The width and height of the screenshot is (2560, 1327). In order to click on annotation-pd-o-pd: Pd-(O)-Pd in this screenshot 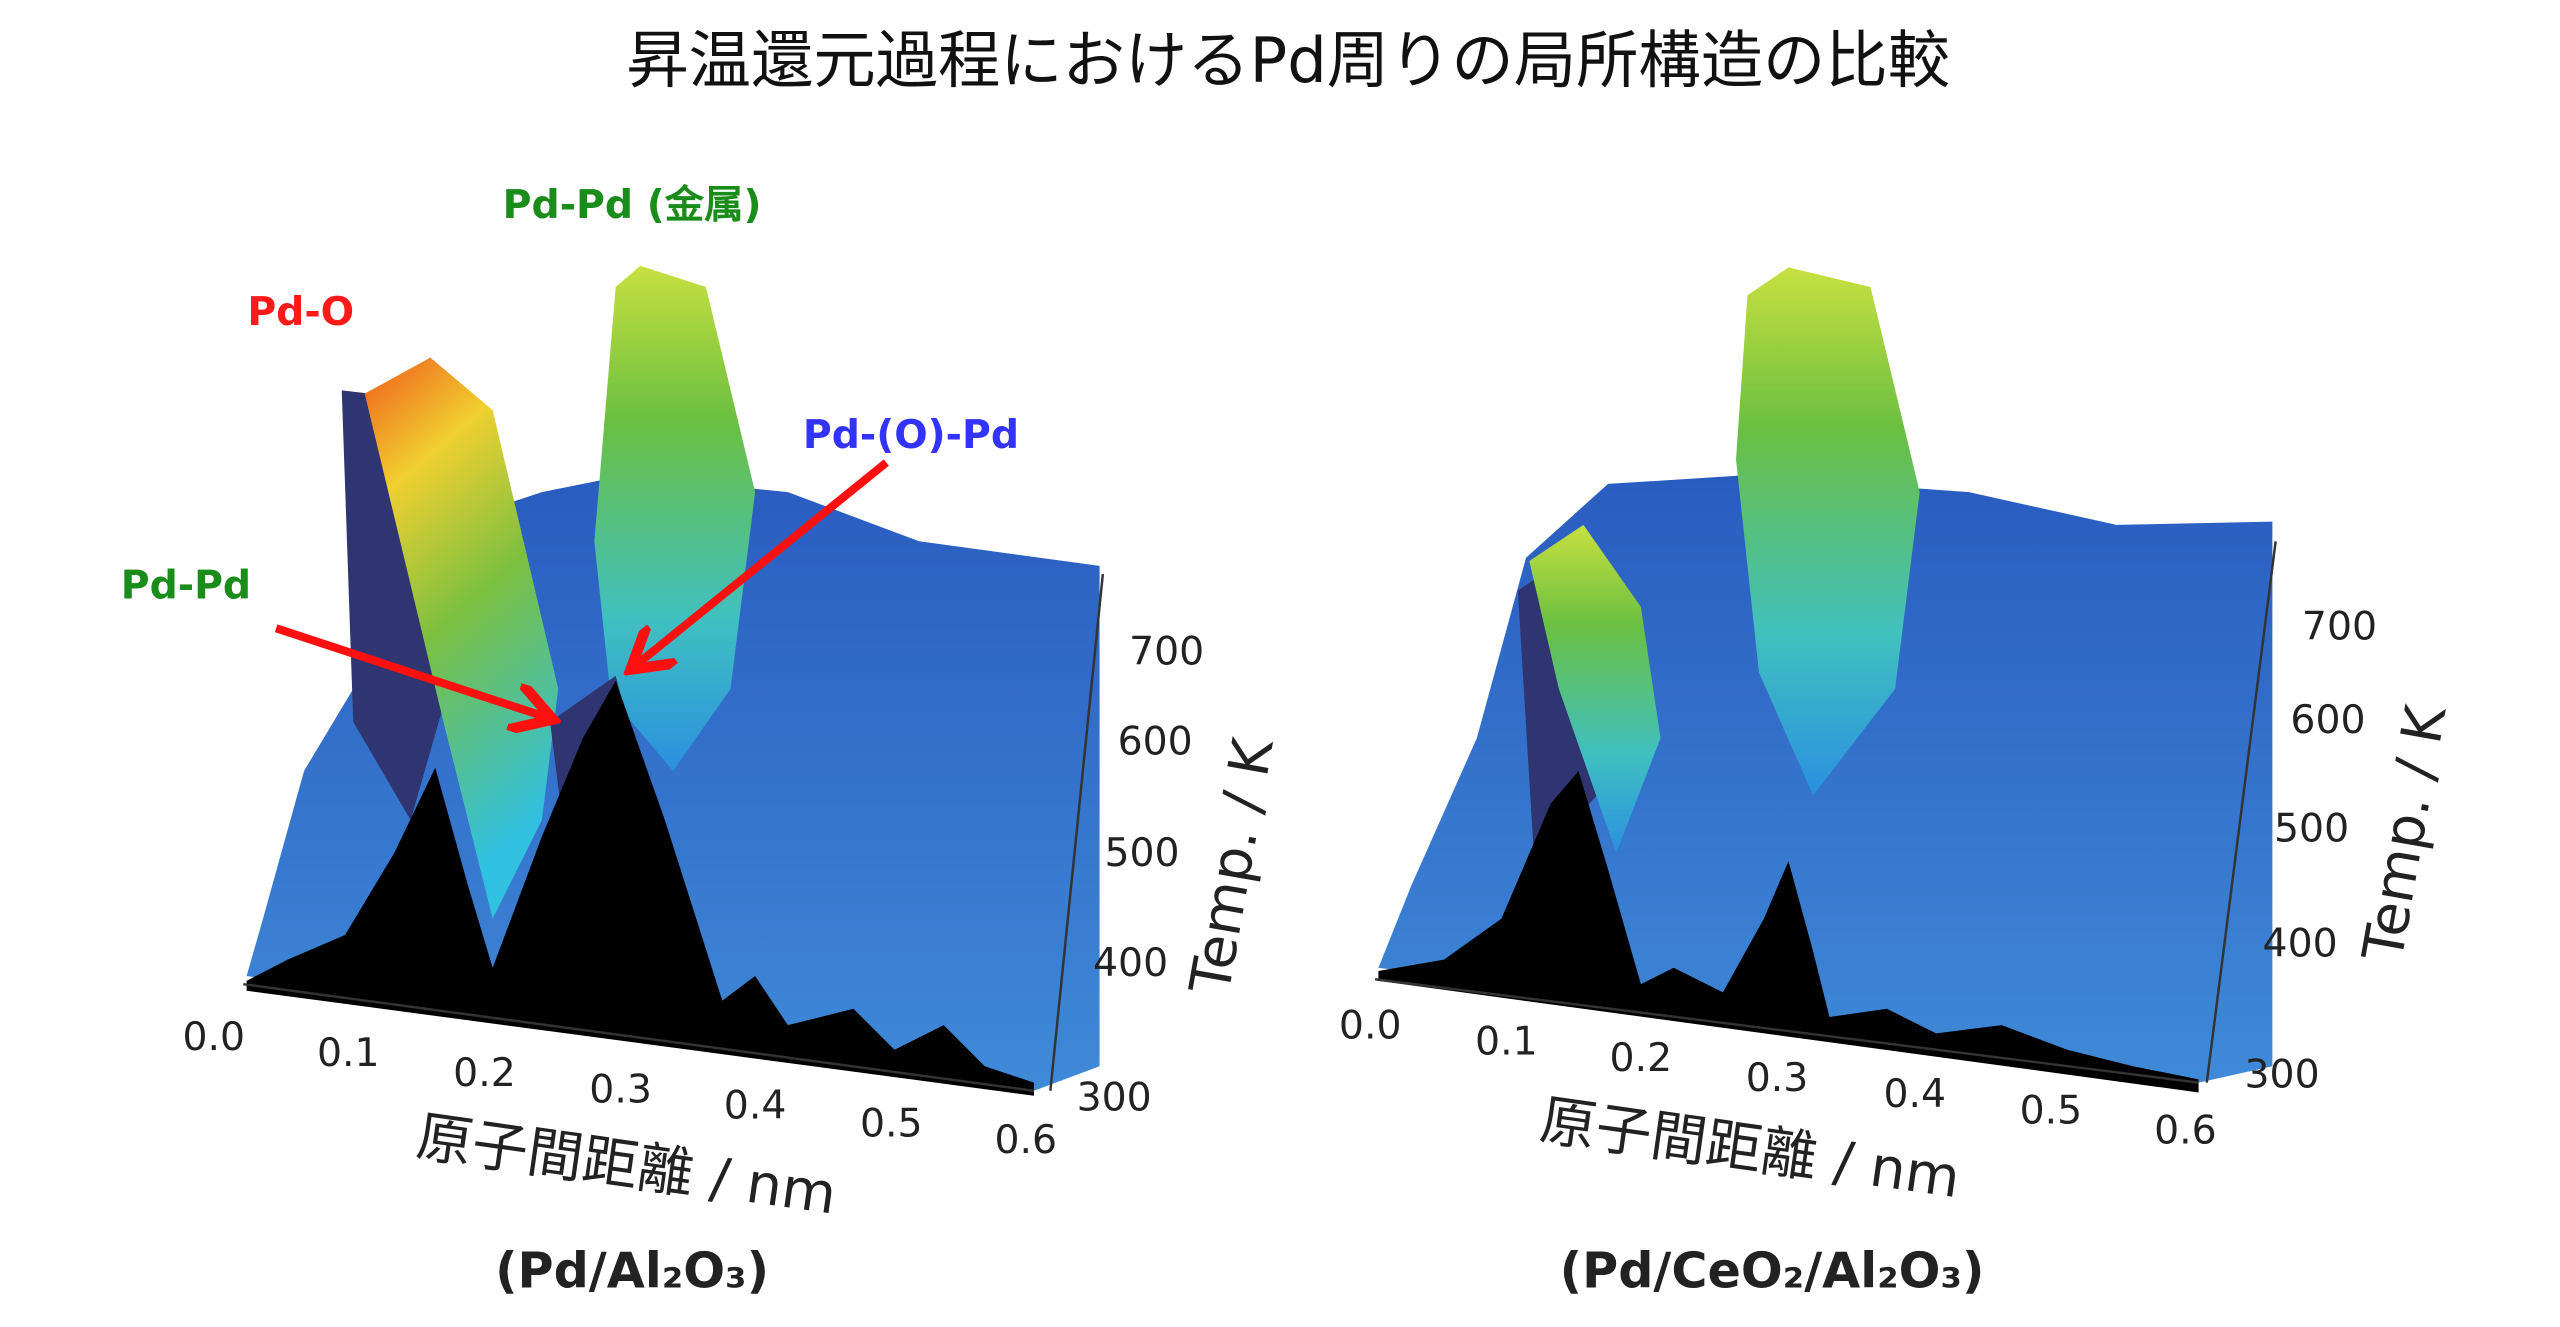, I will do `click(911, 435)`.